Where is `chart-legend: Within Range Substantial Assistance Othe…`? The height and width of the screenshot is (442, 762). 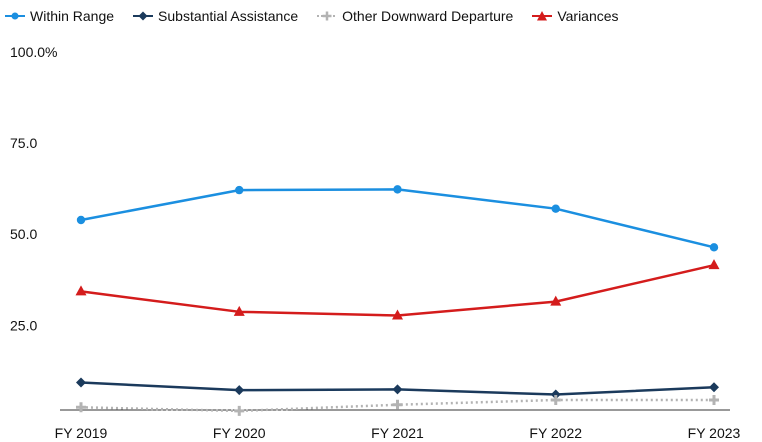
chart-legend: Within Range Substantial Assistance Othe… is located at coordinates (311, 16).